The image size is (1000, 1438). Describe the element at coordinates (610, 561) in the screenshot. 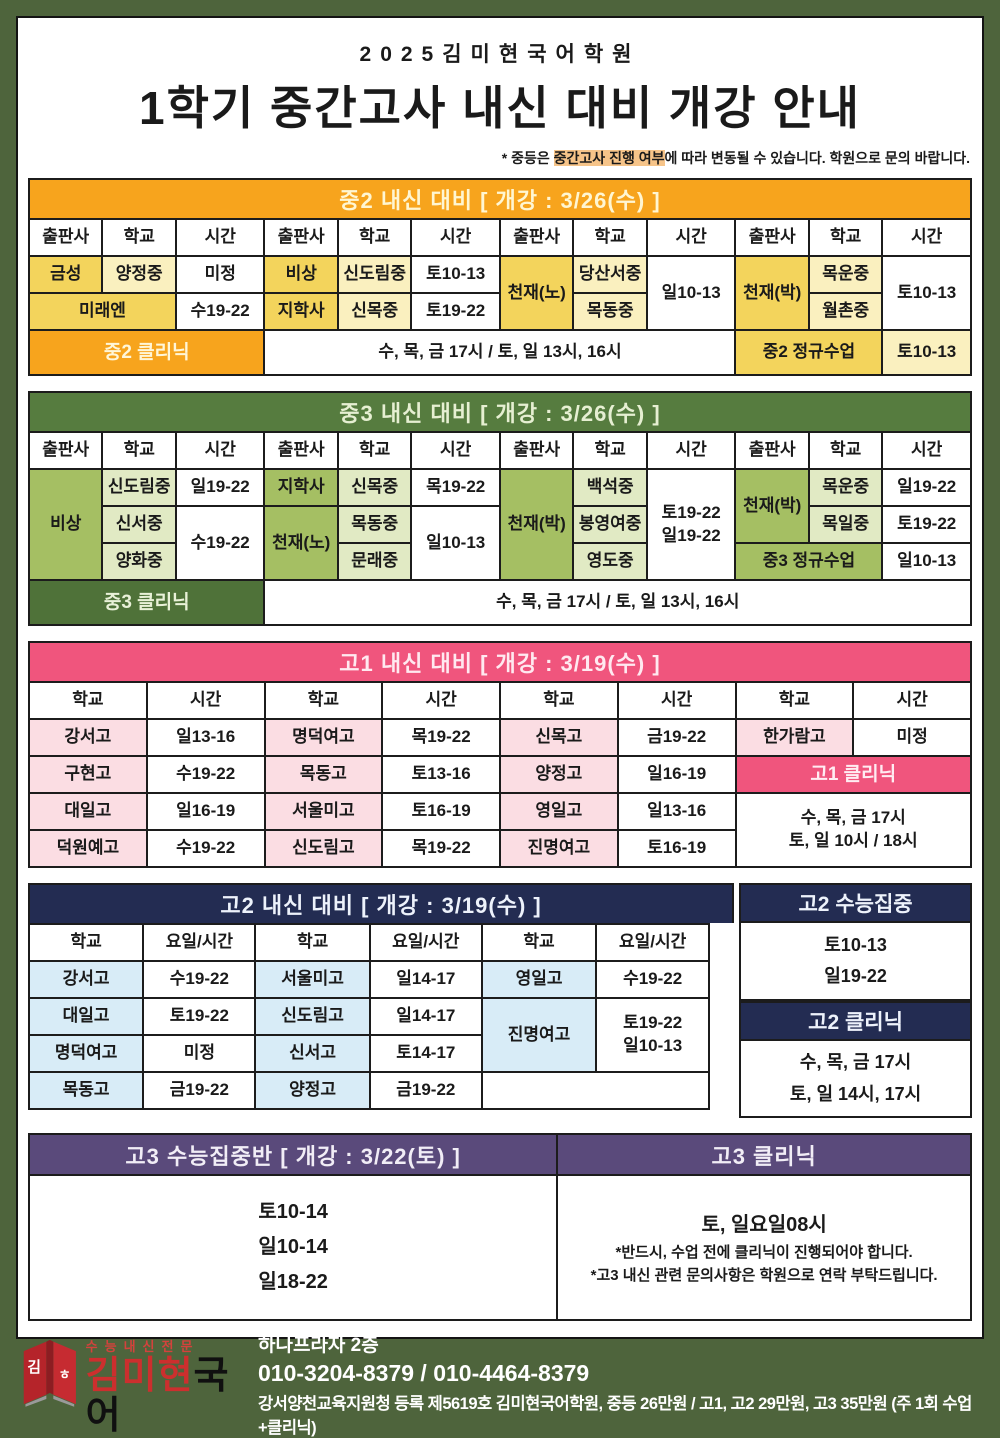

I see `table-cell: 영도중` at that location.